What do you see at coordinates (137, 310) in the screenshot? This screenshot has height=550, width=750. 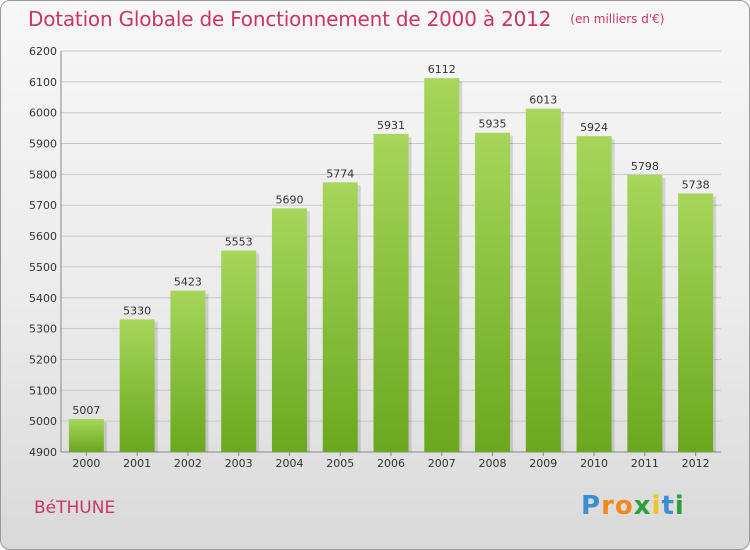 I see `data-label: 5330` at bounding box center [137, 310].